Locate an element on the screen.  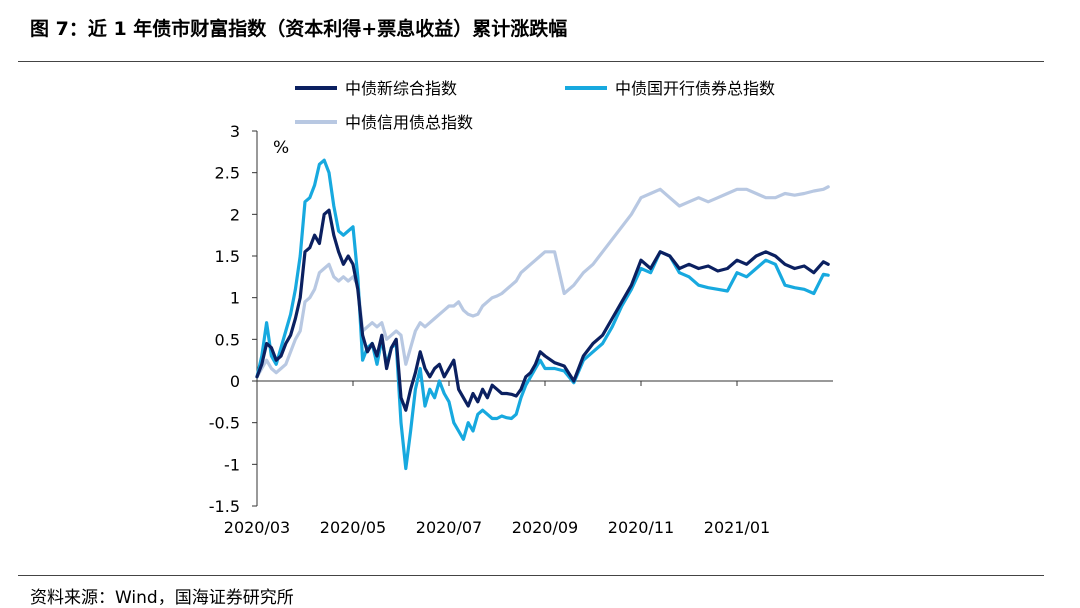
x-tick-label: 2020/03 is located at coordinates (257, 527).